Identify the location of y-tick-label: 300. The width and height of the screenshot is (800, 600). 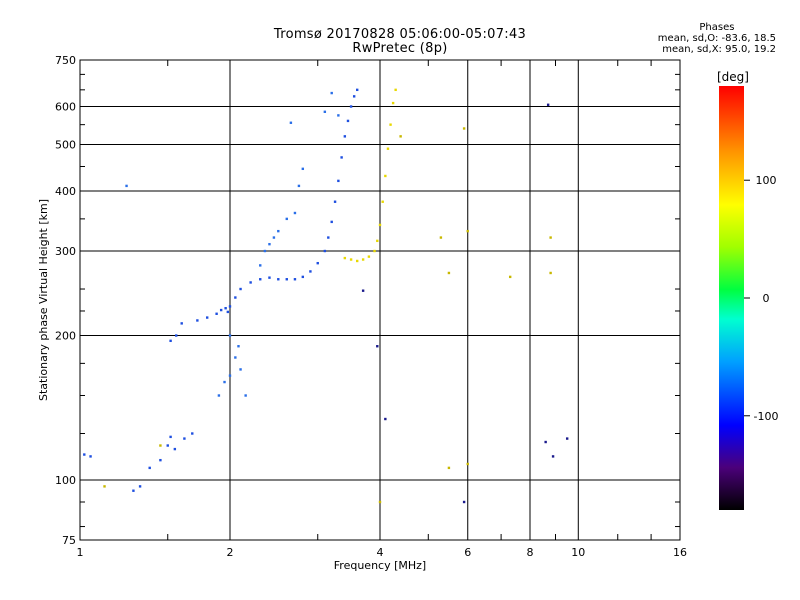
(65, 251).